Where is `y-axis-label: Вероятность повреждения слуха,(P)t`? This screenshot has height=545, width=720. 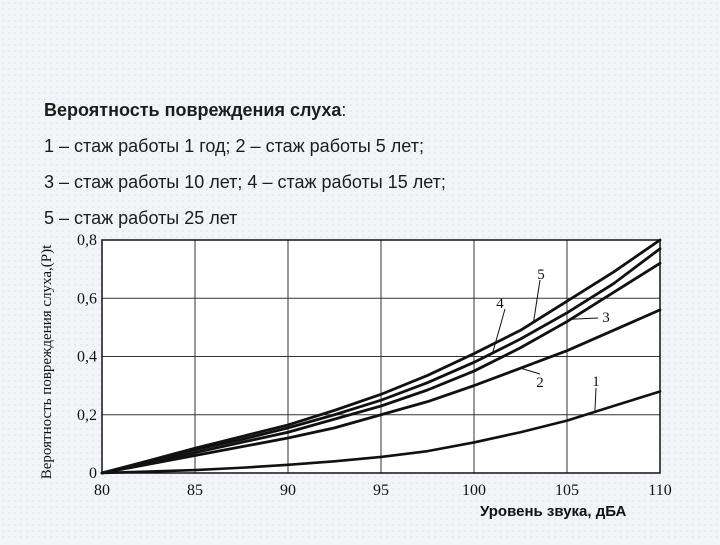 y-axis-label: Вероятность повреждения слуха,(P)t is located at coordinates (47, 361).